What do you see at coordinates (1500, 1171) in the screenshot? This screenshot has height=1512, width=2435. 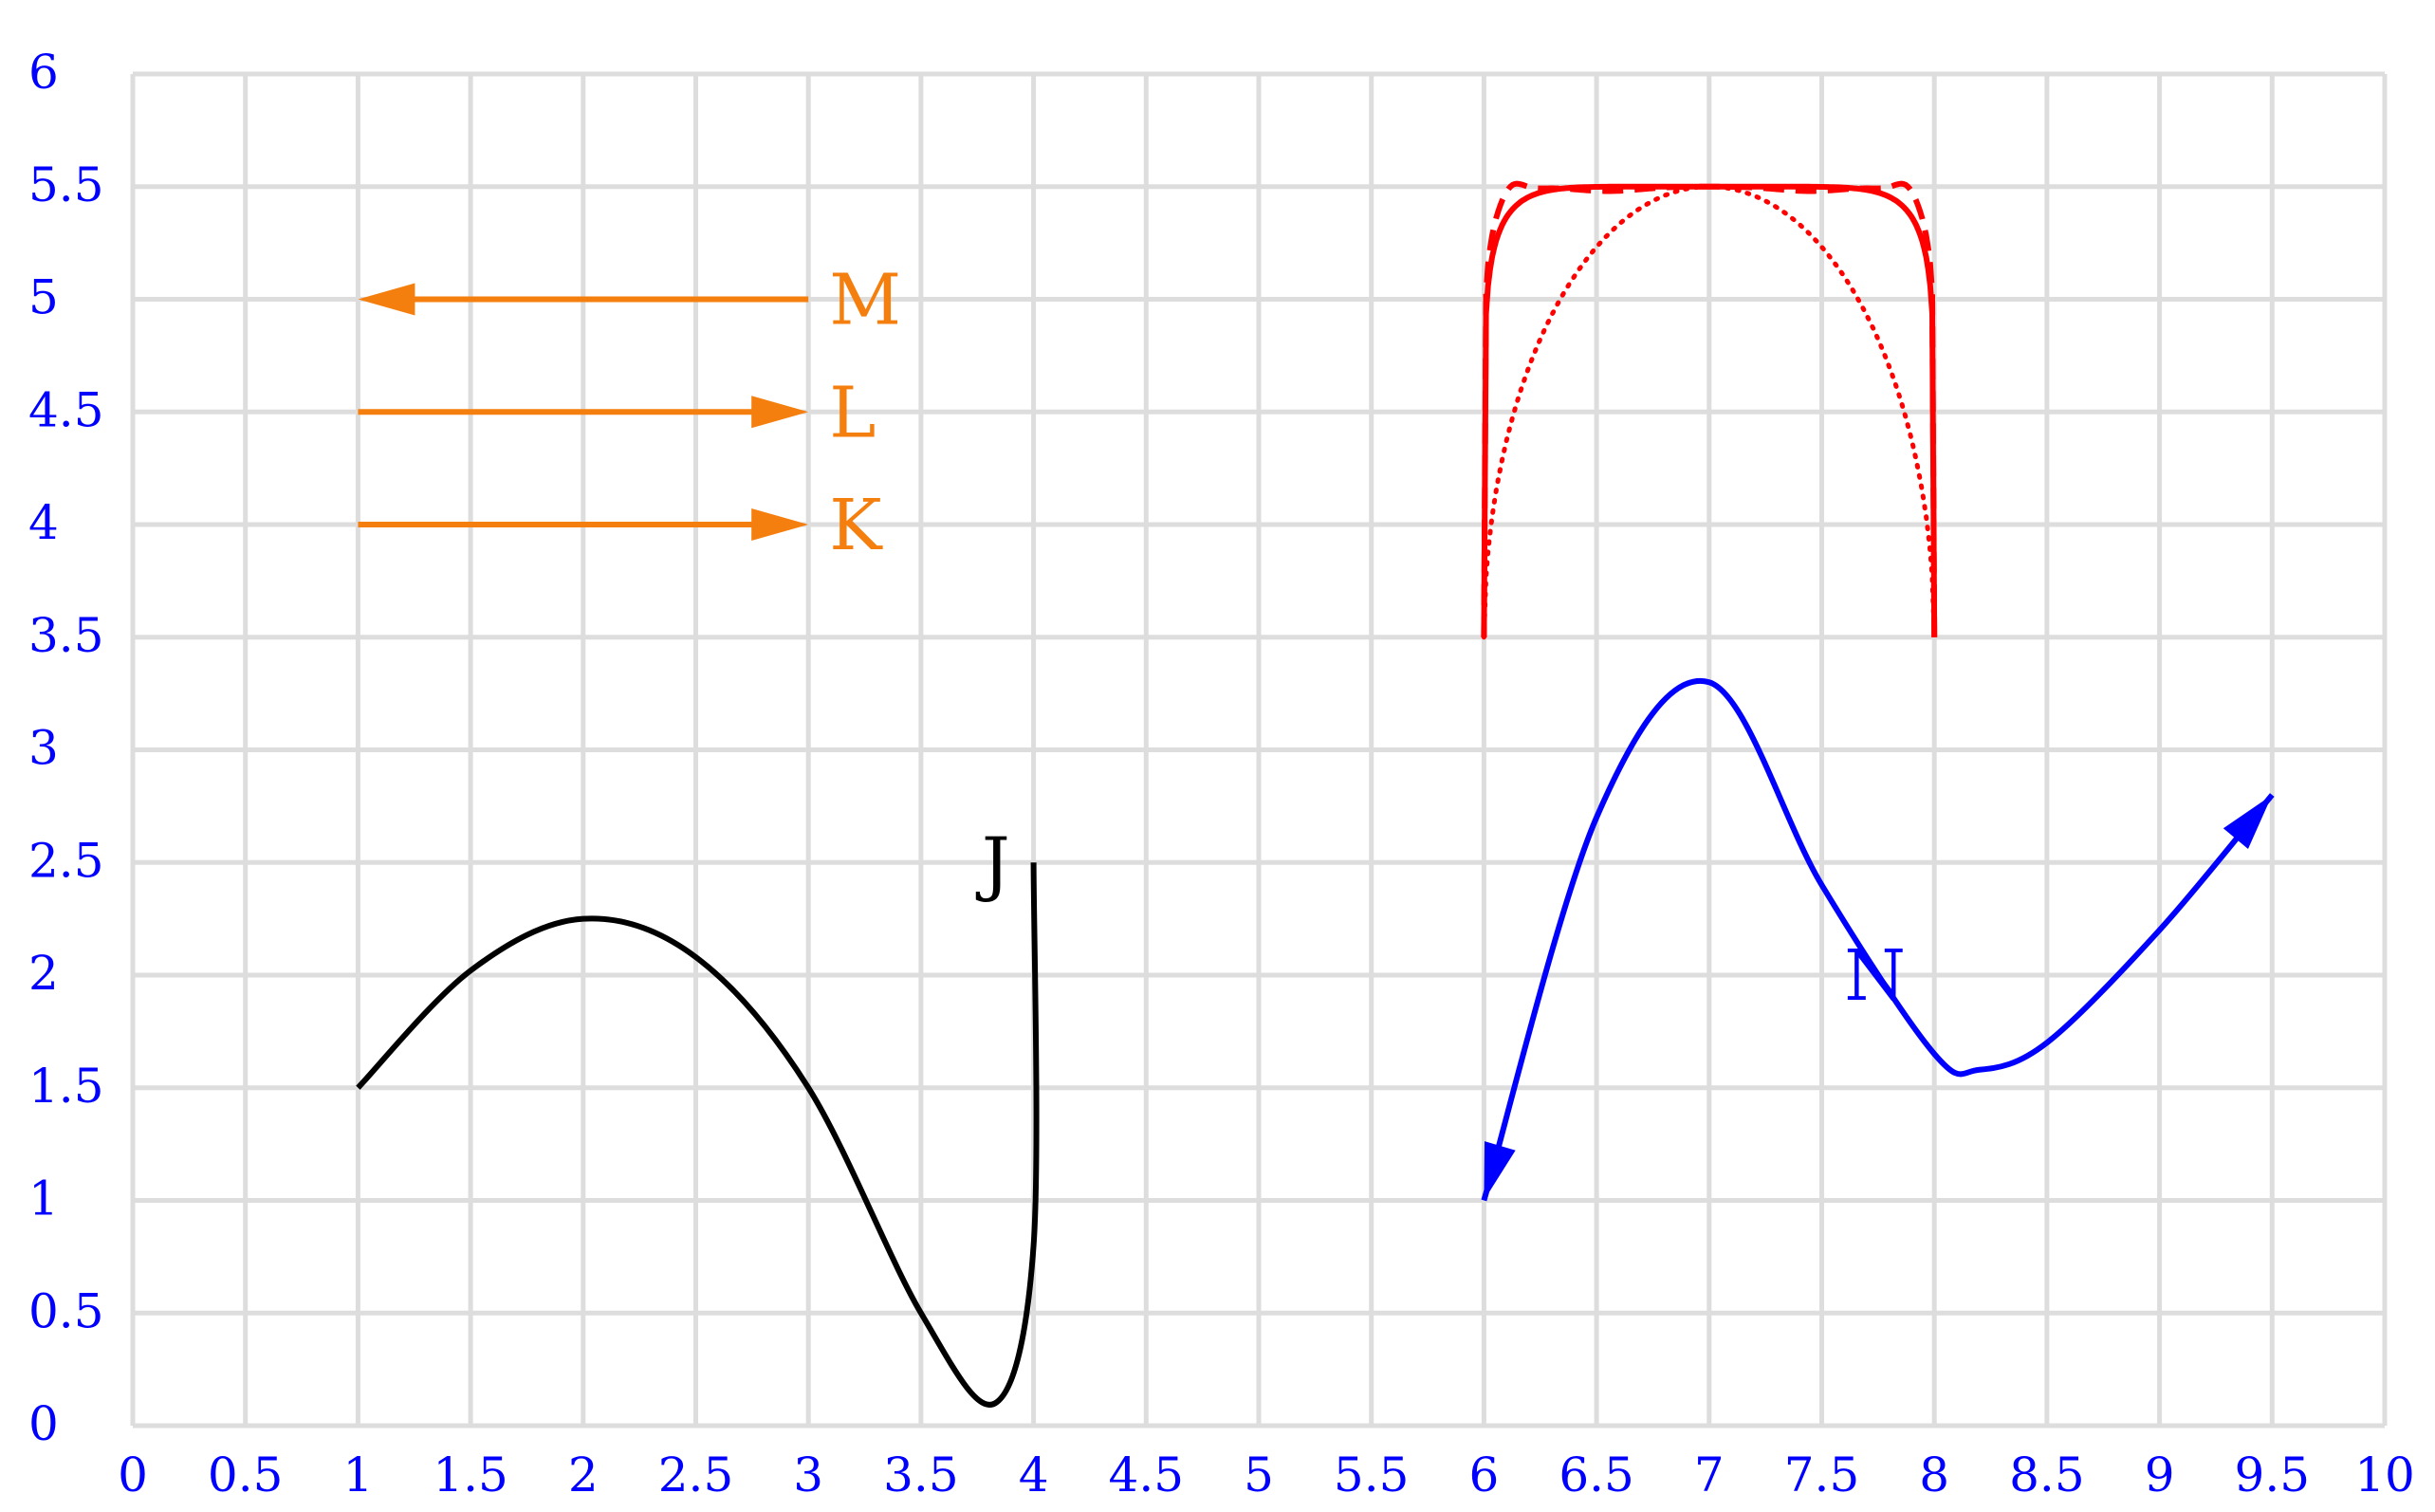 I see `curve-n-arrowhead-start` at bounding box center [1500, 1171].